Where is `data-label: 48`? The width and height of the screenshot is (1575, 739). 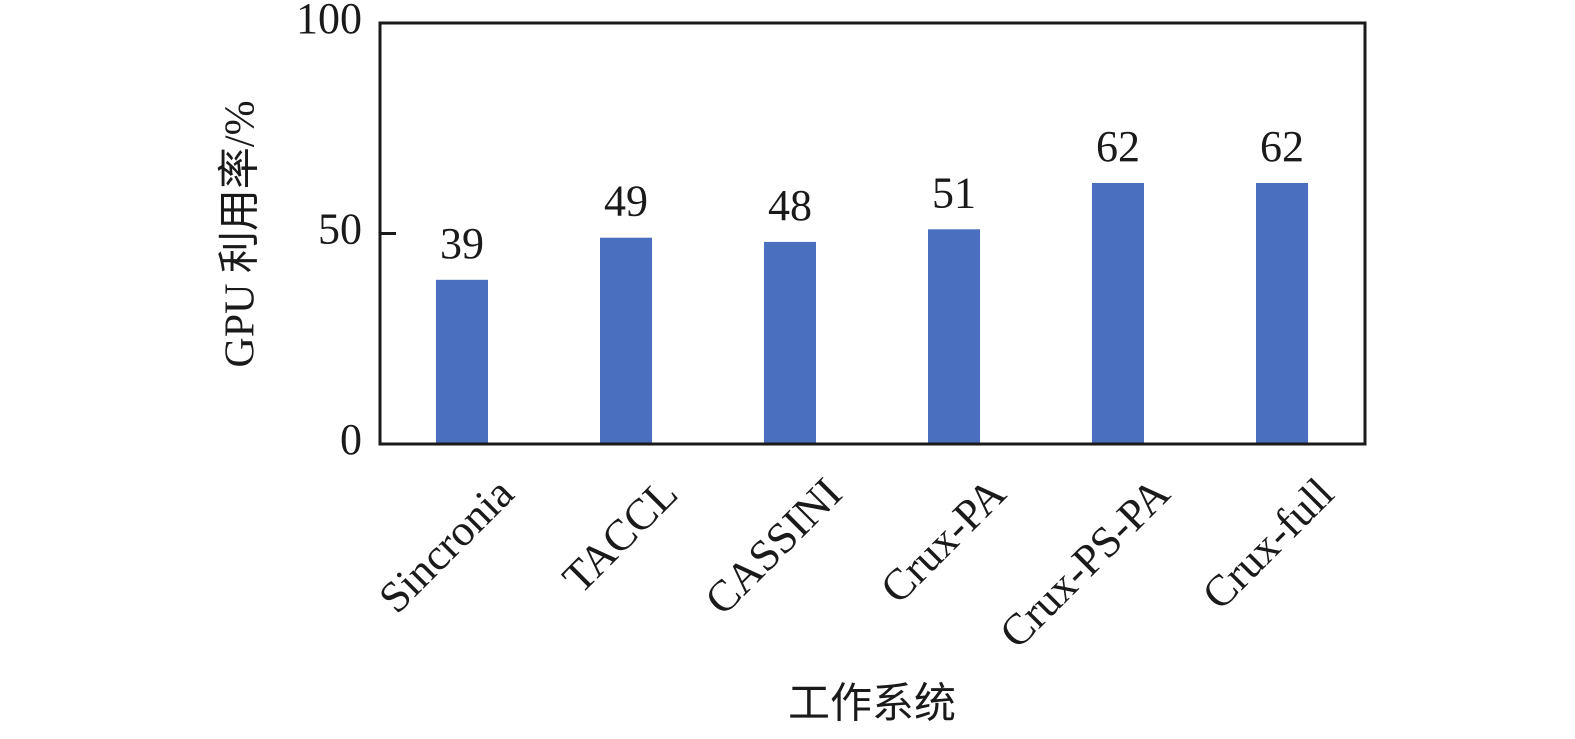
data-label: 48 is located at coordinates (790, 205).